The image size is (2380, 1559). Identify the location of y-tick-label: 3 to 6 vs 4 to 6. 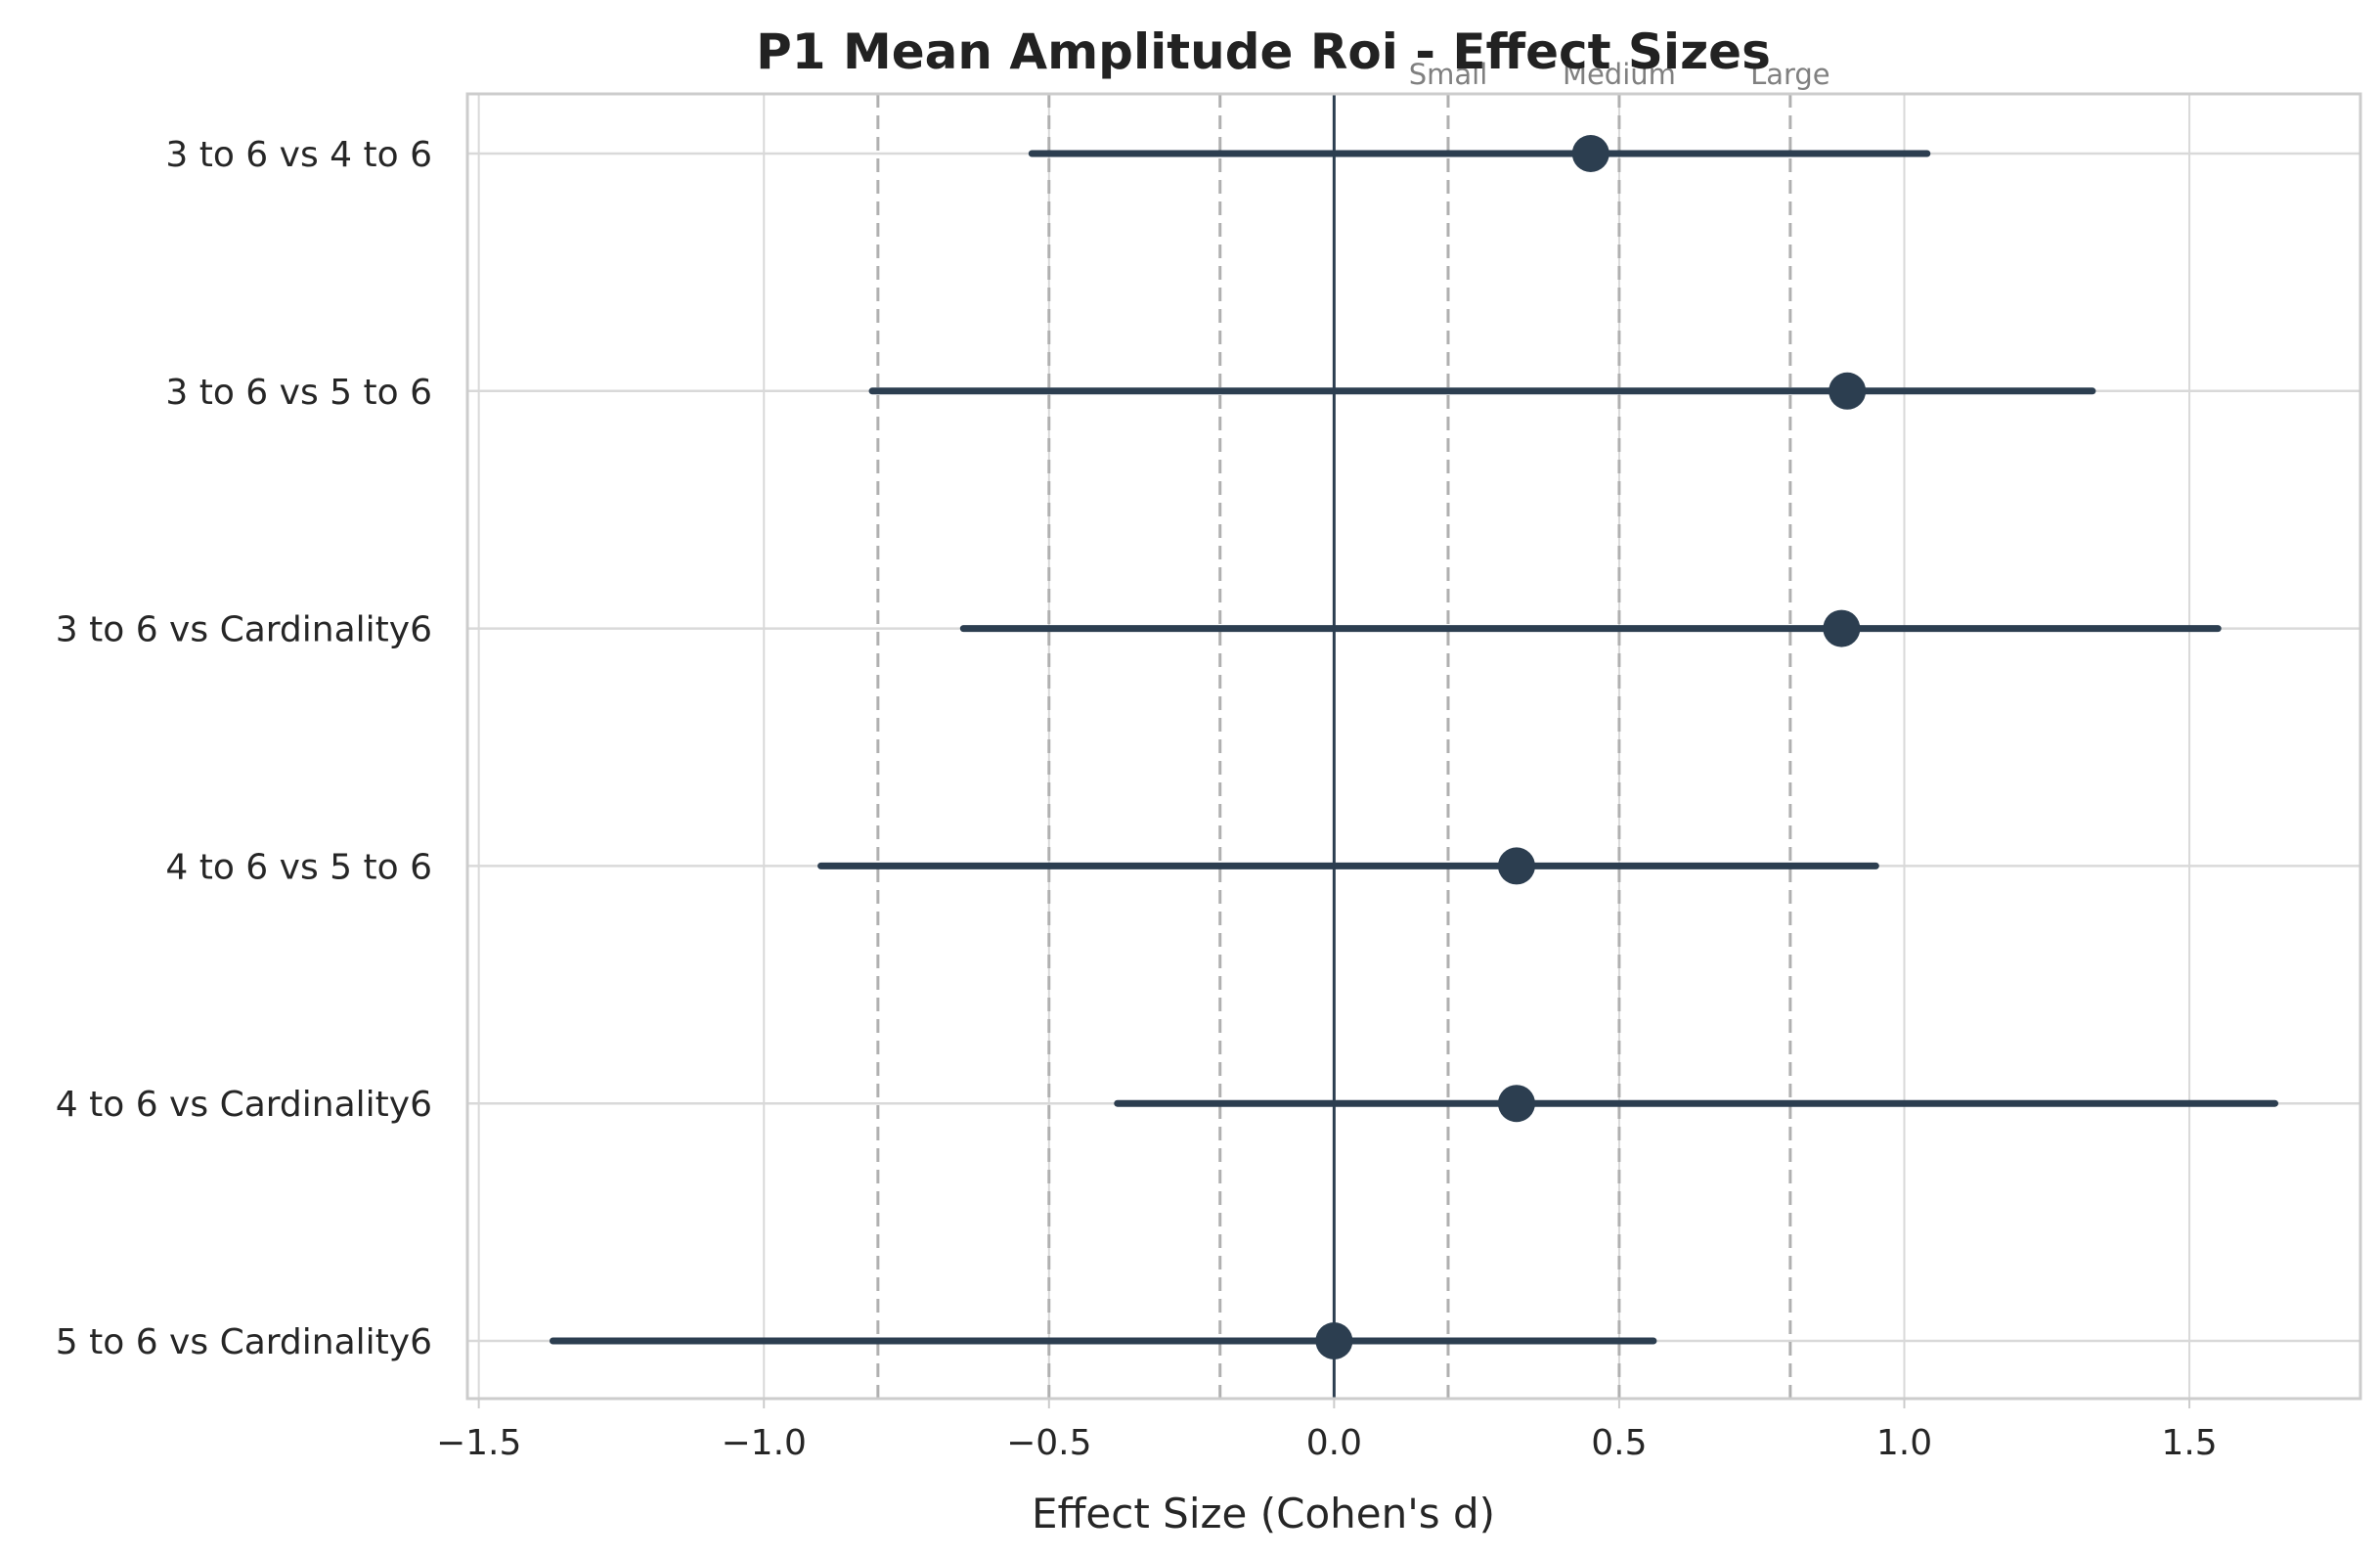
(298, 155).